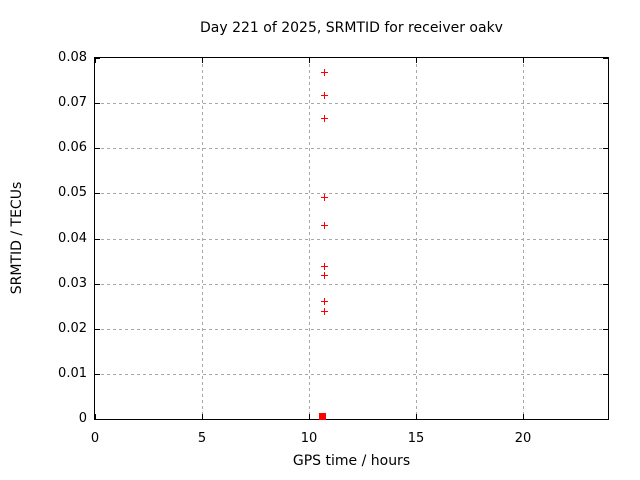 This screenshot has width=640, height=480. What do you see at coordinates (72, 57) in the screenshot?
I see `y-tick-label: 0.08` at bounding box center [72, 57].